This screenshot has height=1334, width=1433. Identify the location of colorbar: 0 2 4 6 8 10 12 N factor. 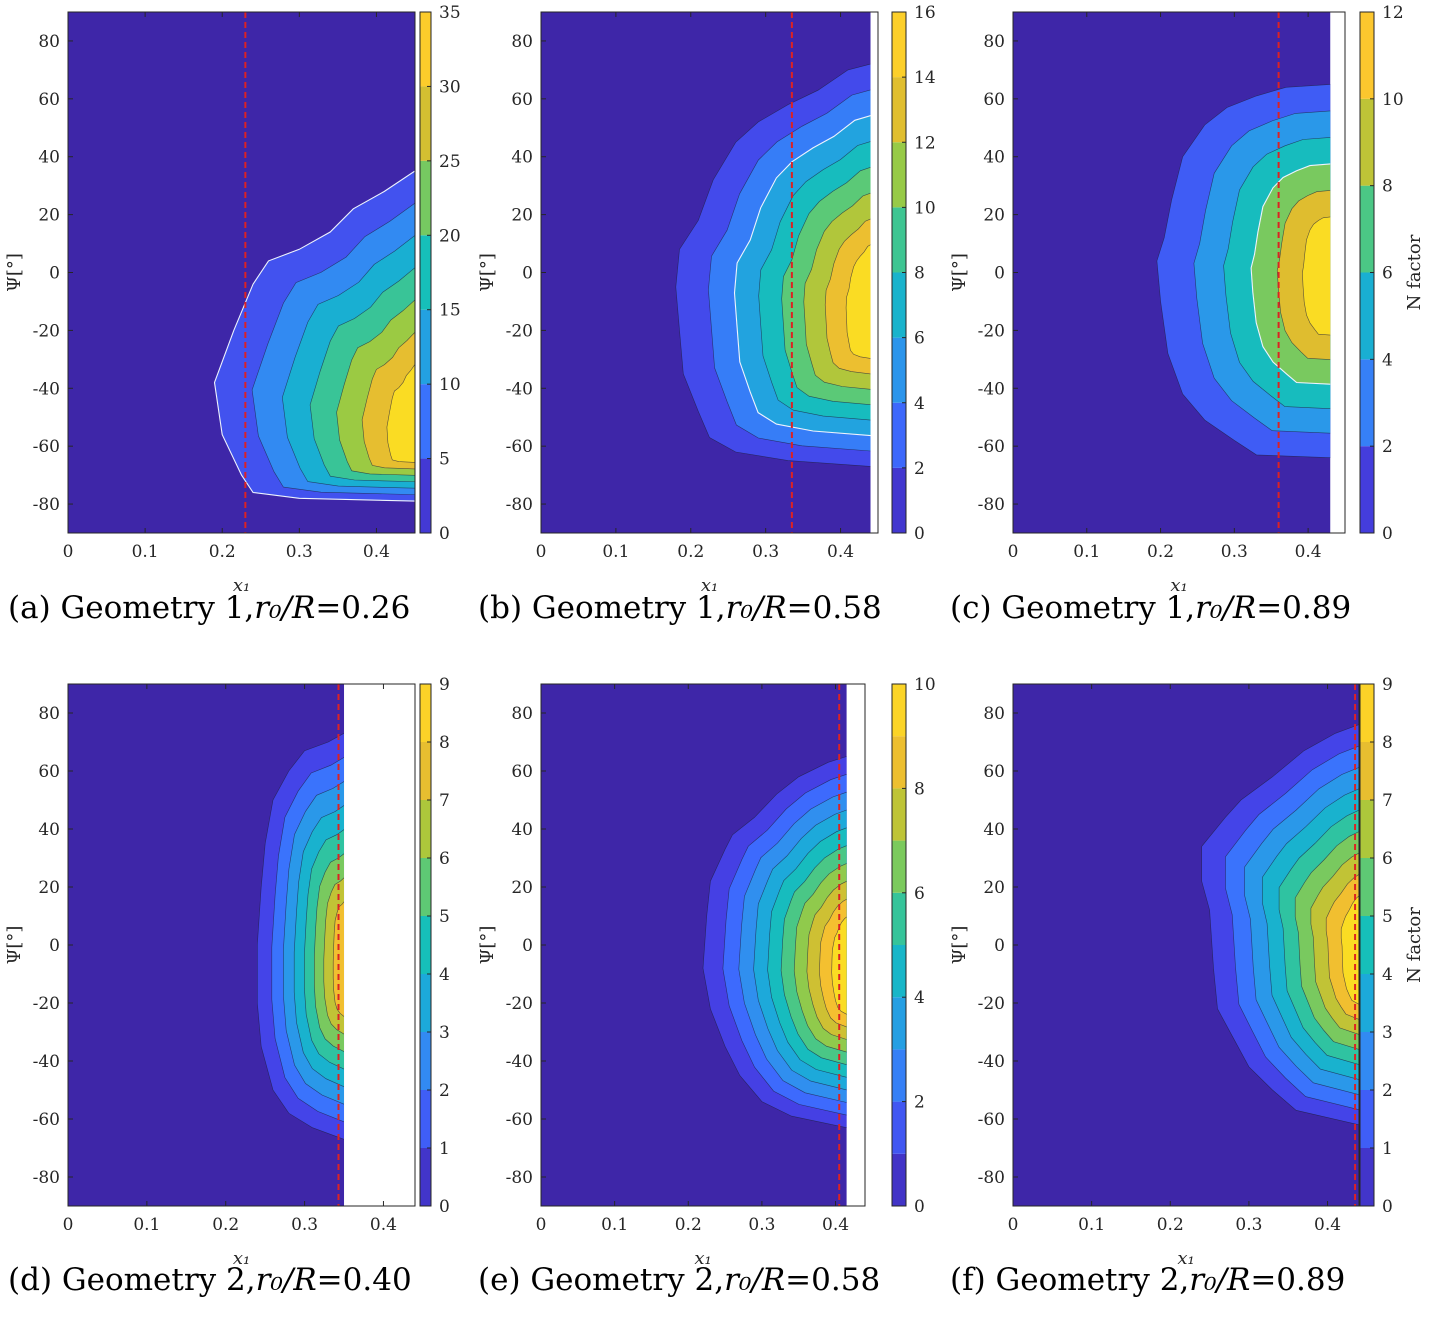
(1392, 273).